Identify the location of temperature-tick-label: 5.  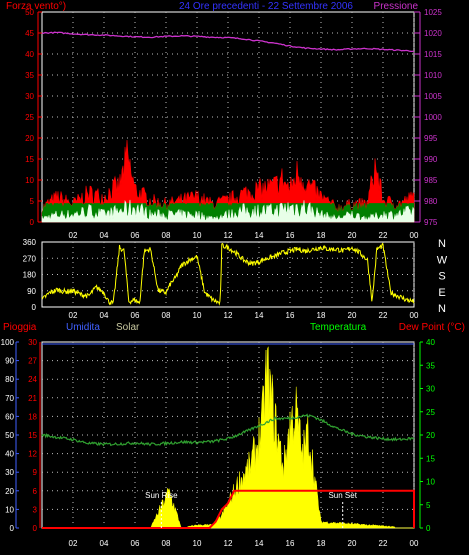
(428, 505).